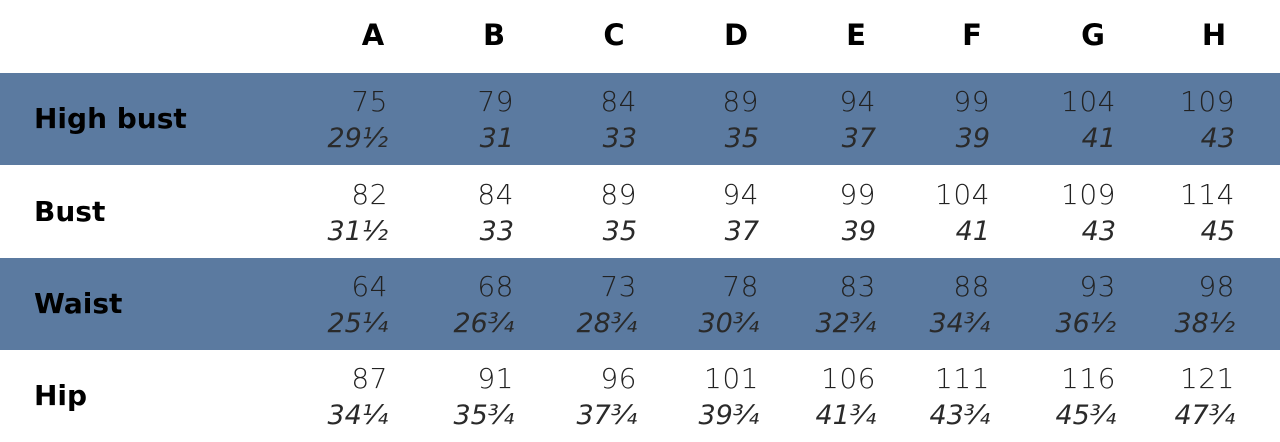  What do you see at coordinates (606, 415) in the screenshot?
I see `inch-value: 37¾` at bounding box center [606, 415].